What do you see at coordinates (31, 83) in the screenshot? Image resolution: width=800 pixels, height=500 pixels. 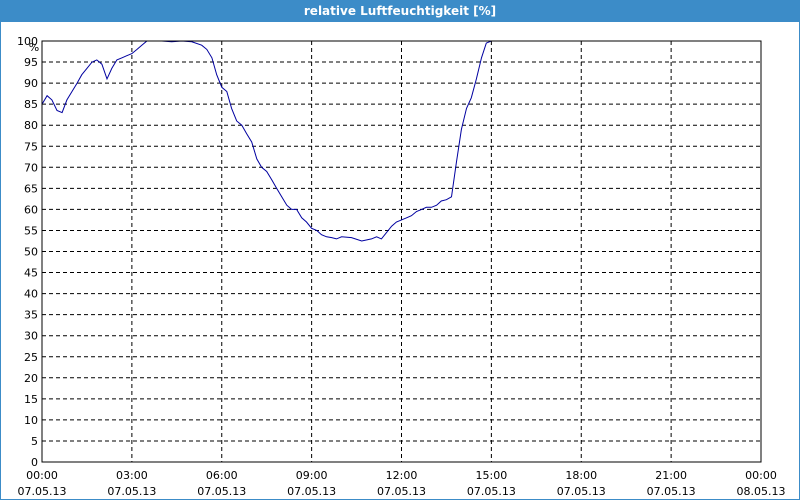 I see `y-tick-label: 90` at bounding box center [31, 83].